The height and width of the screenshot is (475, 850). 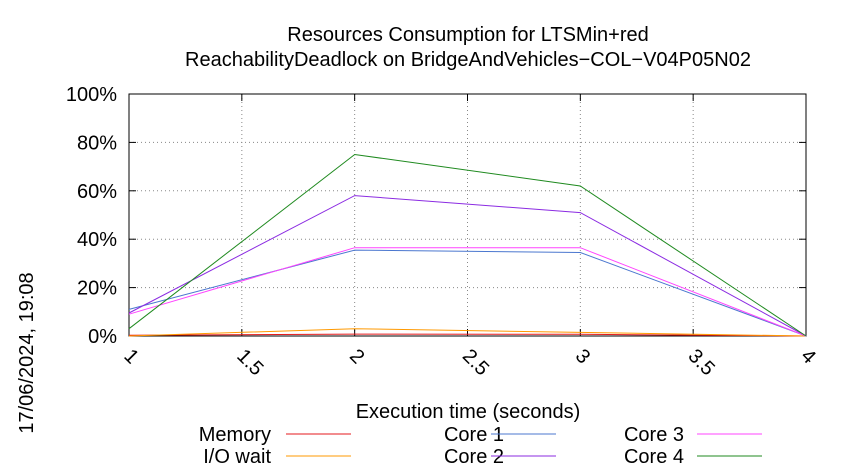 I want to click on x-tick-label-6: 4, so click(x=807, y=356).